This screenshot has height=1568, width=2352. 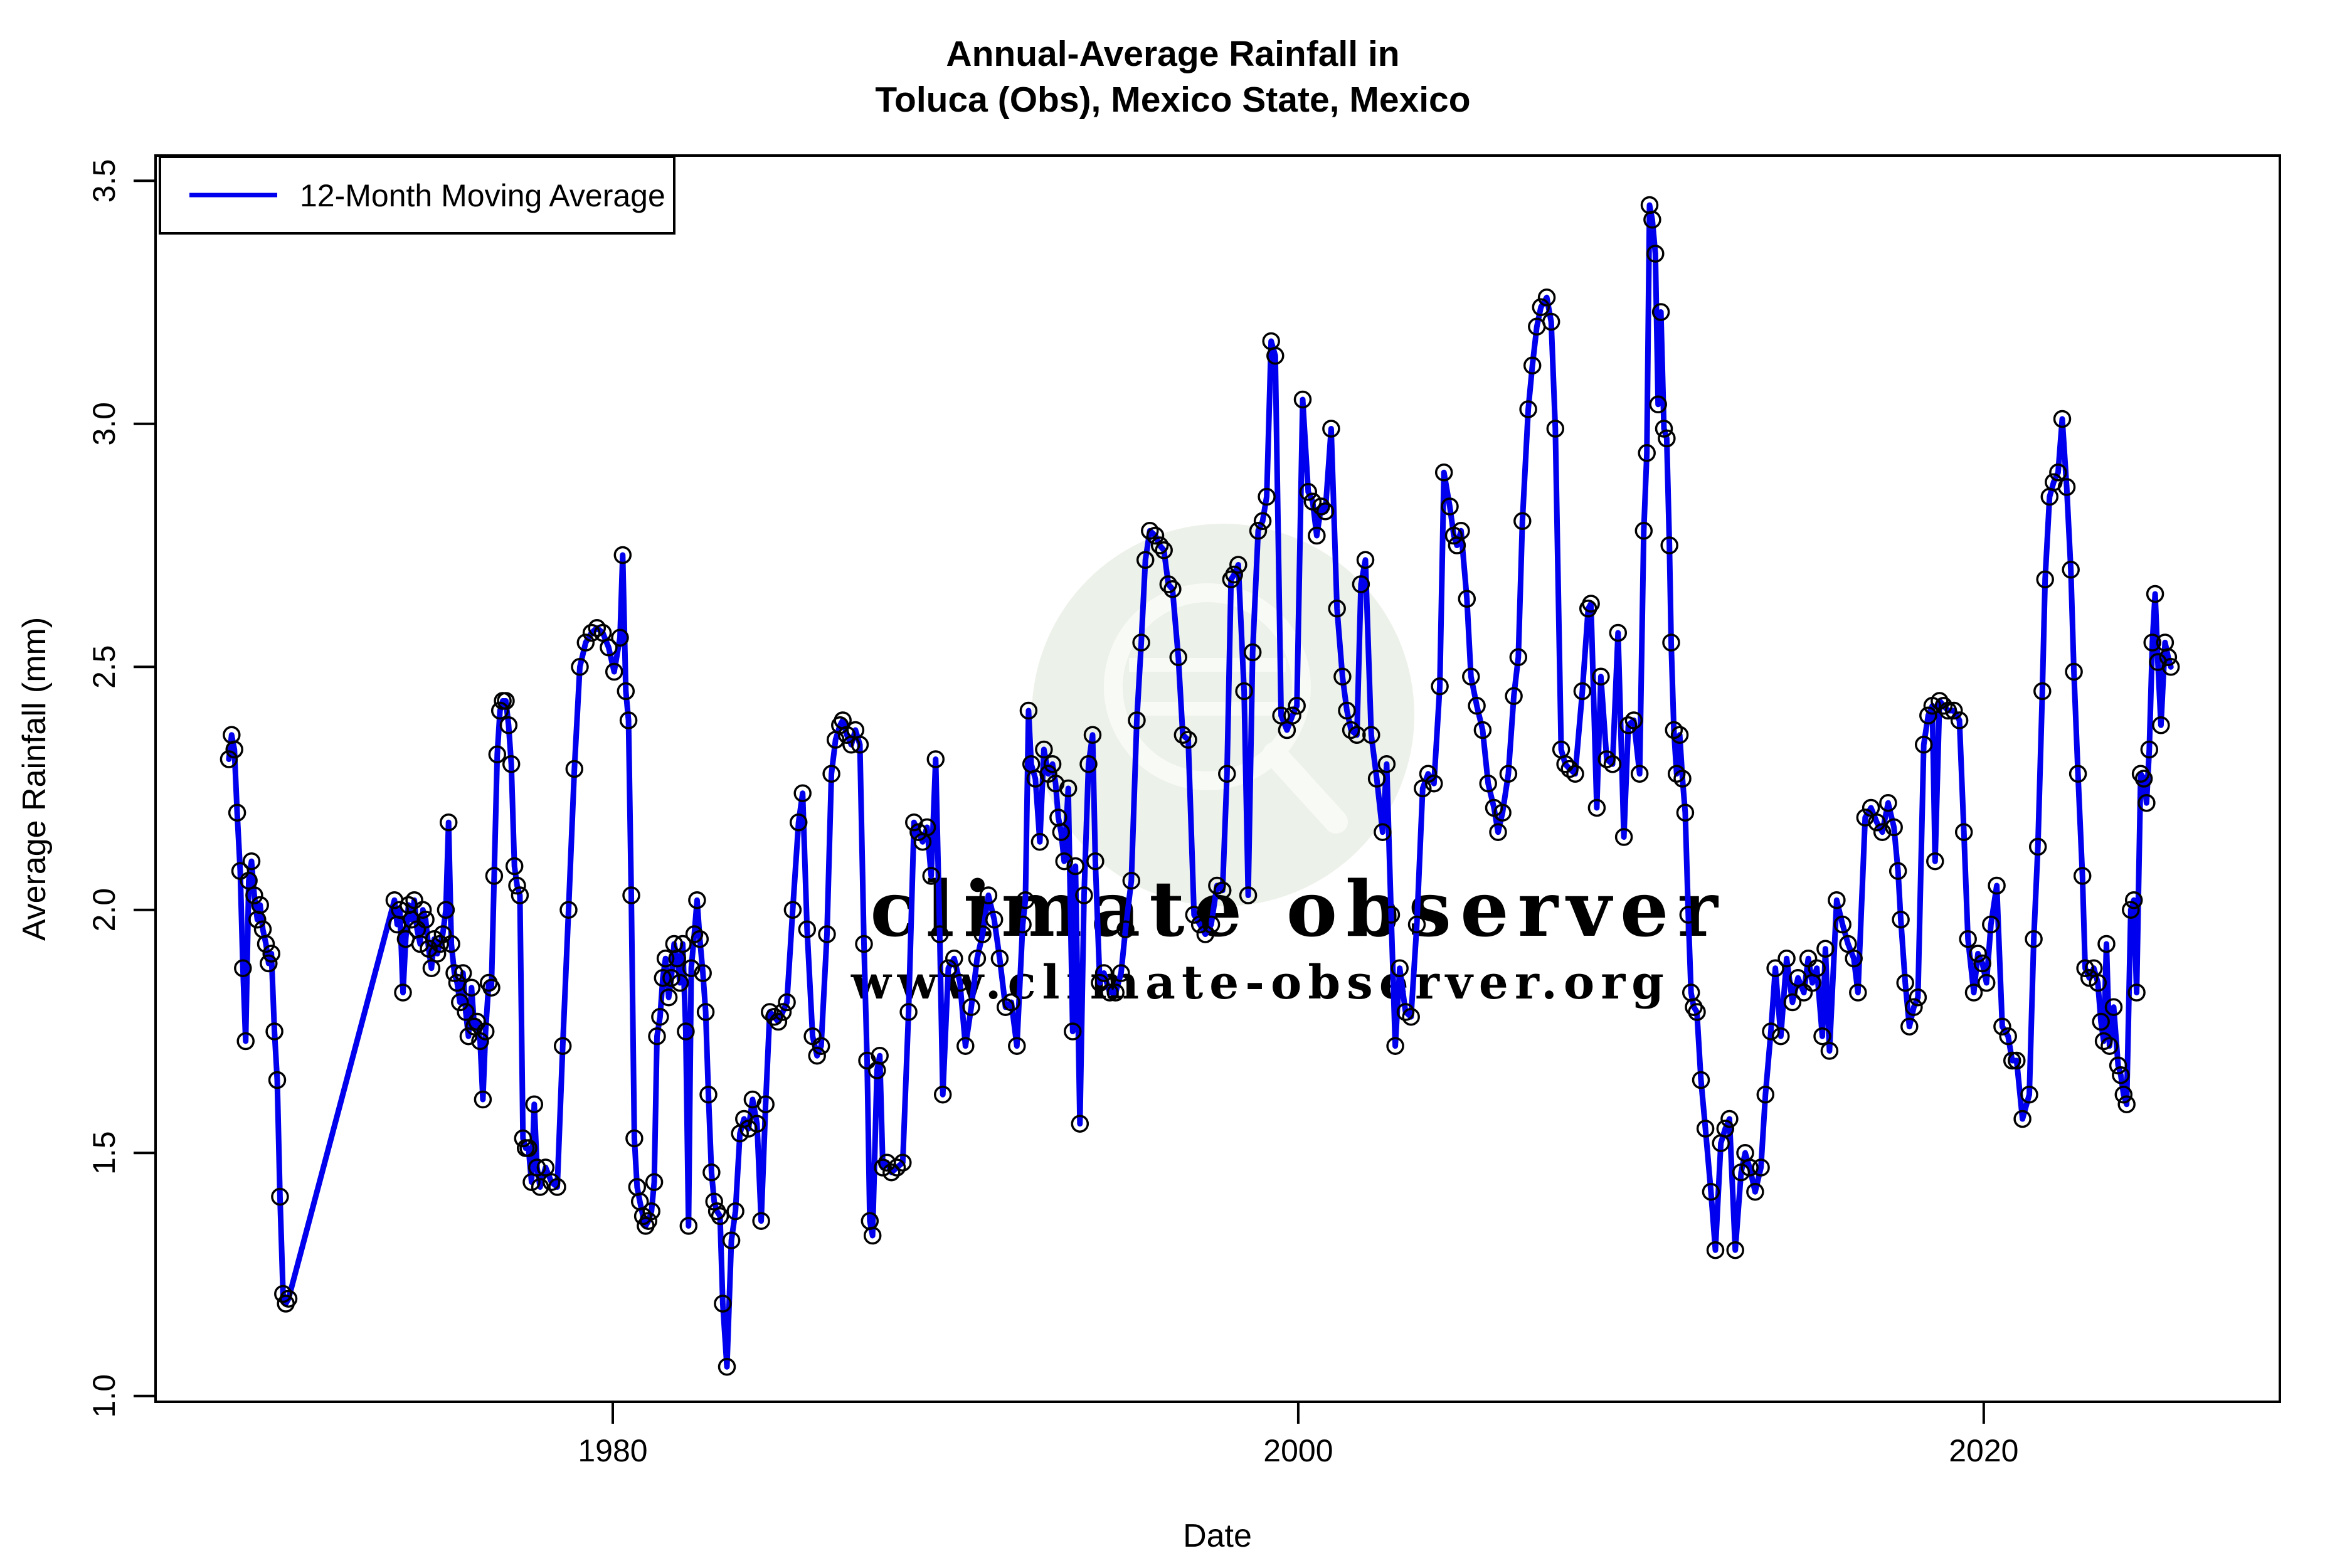 What do you see at coordinates (105, 910) in the screenshot?
I see `y-tick-label: 2.0` at bounding box center [105, 910].